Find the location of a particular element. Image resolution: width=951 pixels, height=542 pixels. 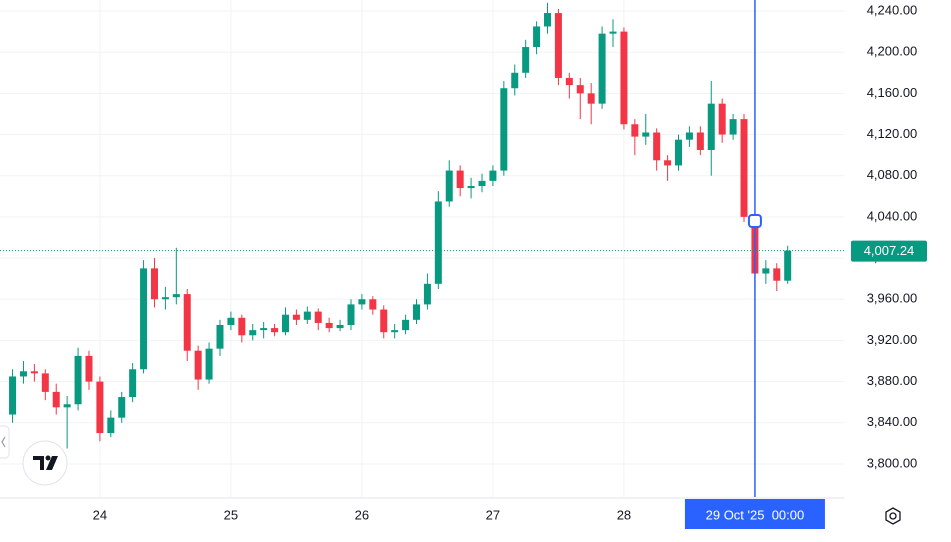

y-tick-label: 3,840.00 is located at coordinates (892, 421).